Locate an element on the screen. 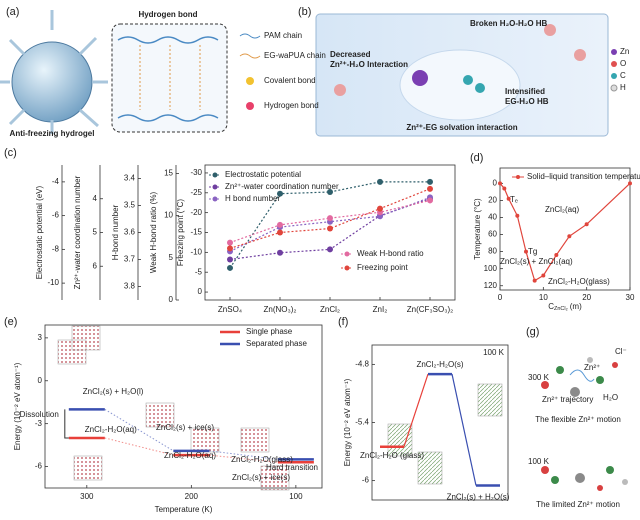 This screenshot has height=520, width=640. axis-label-part: (m) is located at coordinates (576, 306).